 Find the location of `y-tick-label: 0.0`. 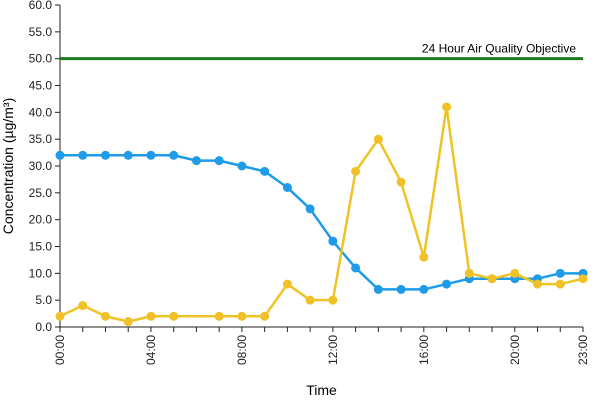

y-tick-label: 0.0 is located at coordinates (43, 327).